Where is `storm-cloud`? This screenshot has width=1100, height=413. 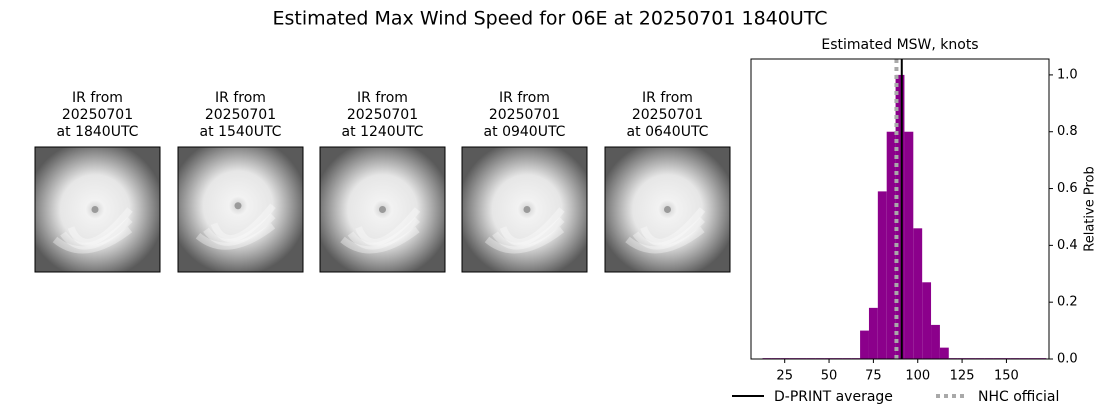
storm-cloud is located at coordinates (240, 209).